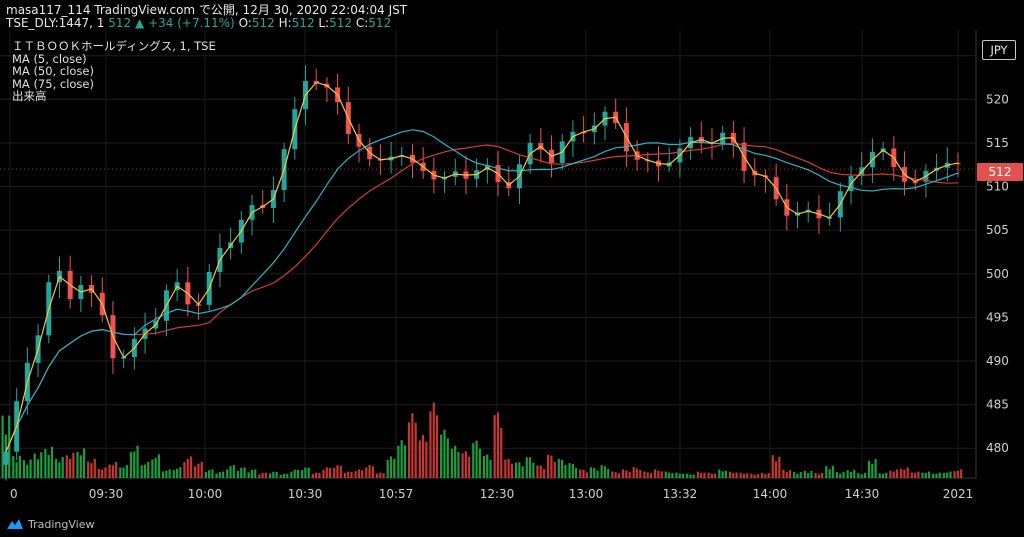 This screenshot has height=537, width=1024. Describe the element at coordinates (106, 494) in the screenshot. I see `x-tick-label: 09:30` at that location.